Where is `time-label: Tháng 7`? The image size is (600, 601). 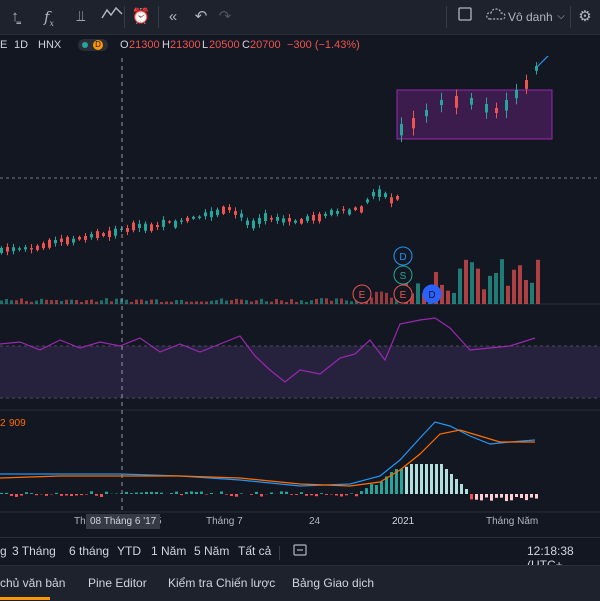
time-label: Tháng 7 is located at coordinates (224, 521).